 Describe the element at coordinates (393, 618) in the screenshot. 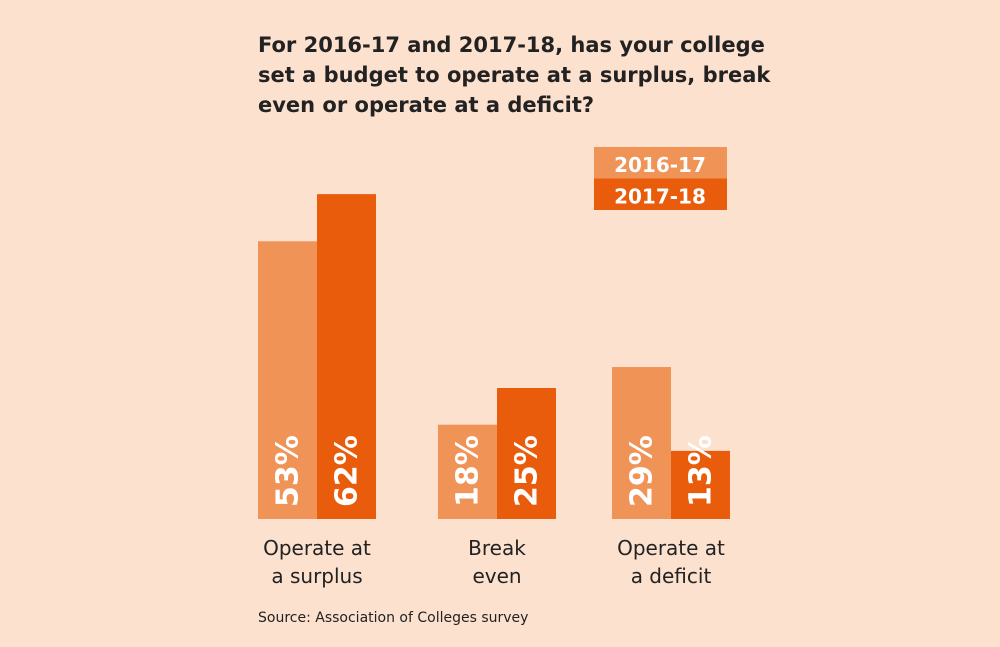

I see `source-note: Source: Association of Colleges survey` at that location.